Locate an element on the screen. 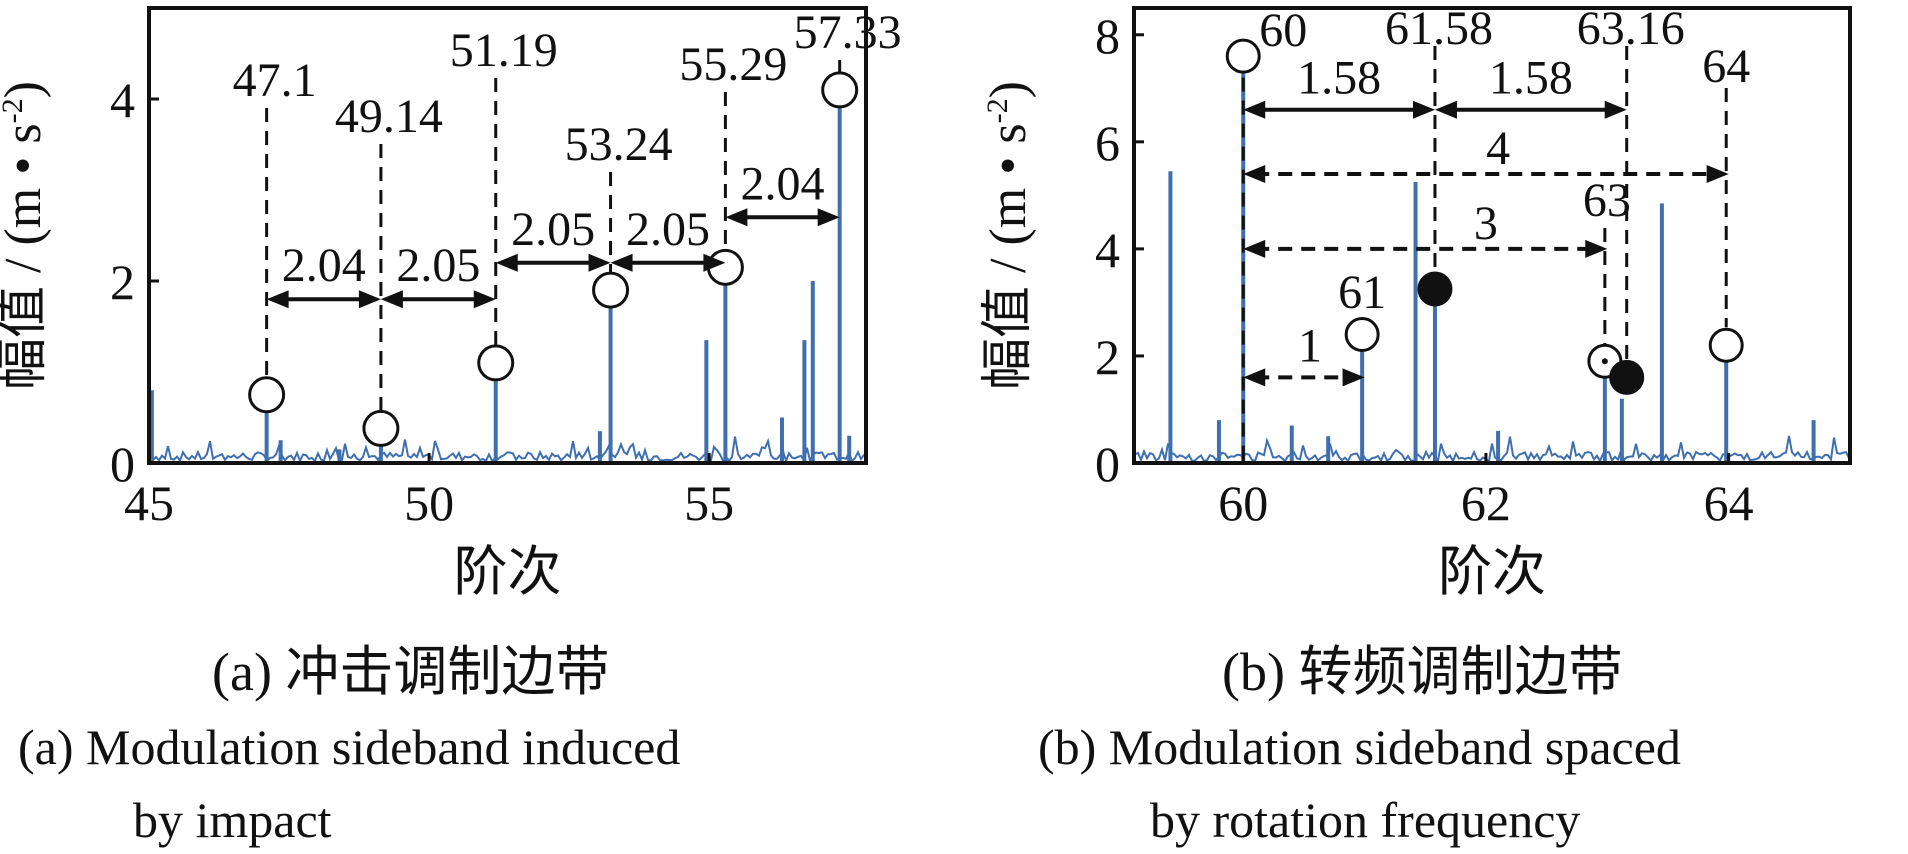 The width and height of the screenshot is (1908, 854). marker-center-dot is located at coordinates (1604, 361).